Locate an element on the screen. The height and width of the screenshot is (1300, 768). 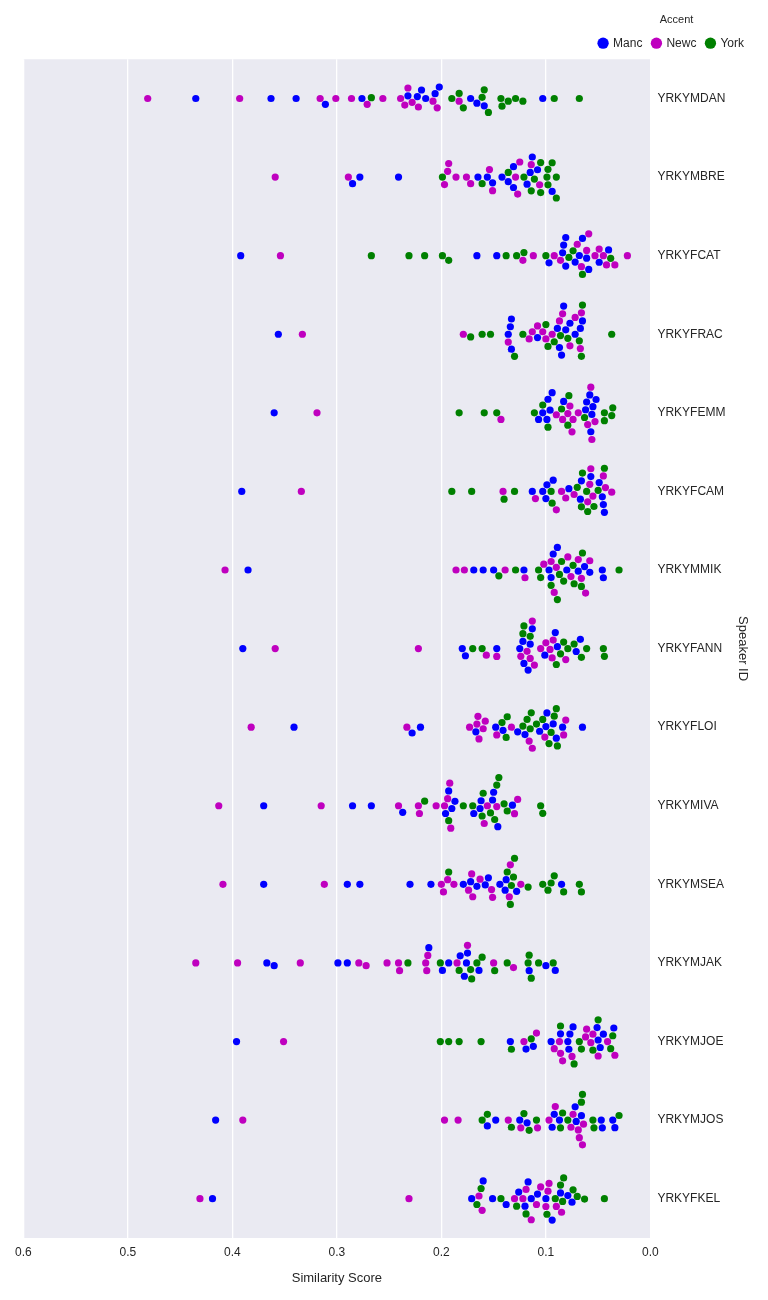
y-tick-label: YRKYMIVA is located at coordinates (688, 805).